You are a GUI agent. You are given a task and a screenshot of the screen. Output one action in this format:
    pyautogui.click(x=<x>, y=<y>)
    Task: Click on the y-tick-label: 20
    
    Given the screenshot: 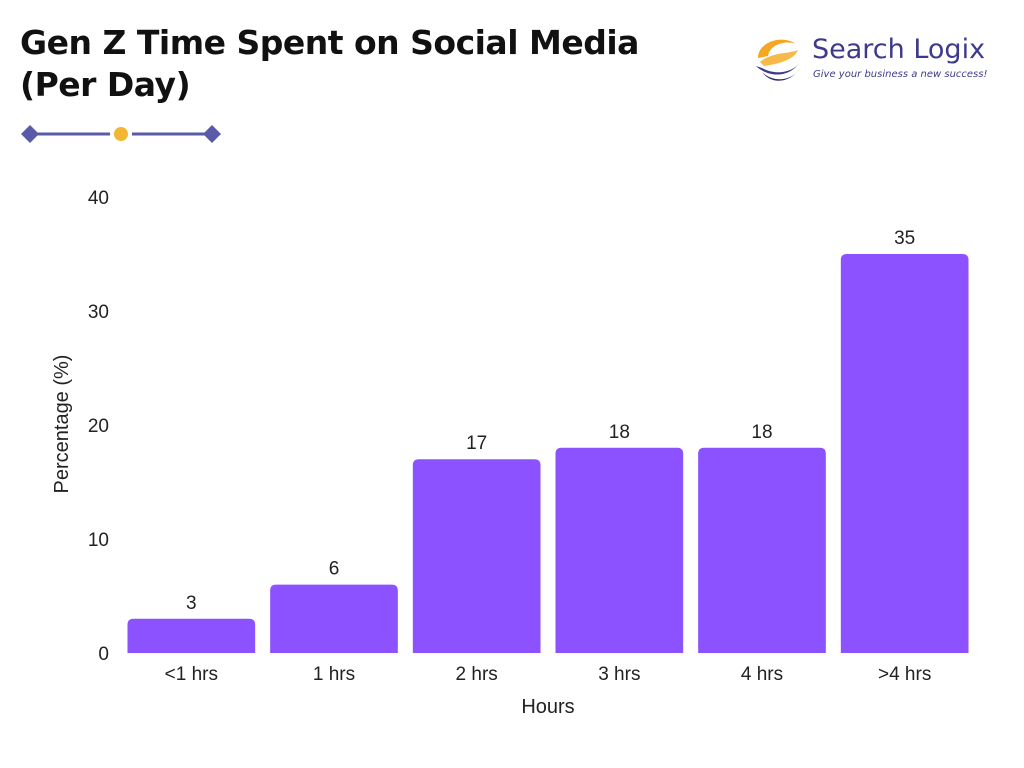 What is the action you would take?
    pyautogui.click(x=98, y=426)
    